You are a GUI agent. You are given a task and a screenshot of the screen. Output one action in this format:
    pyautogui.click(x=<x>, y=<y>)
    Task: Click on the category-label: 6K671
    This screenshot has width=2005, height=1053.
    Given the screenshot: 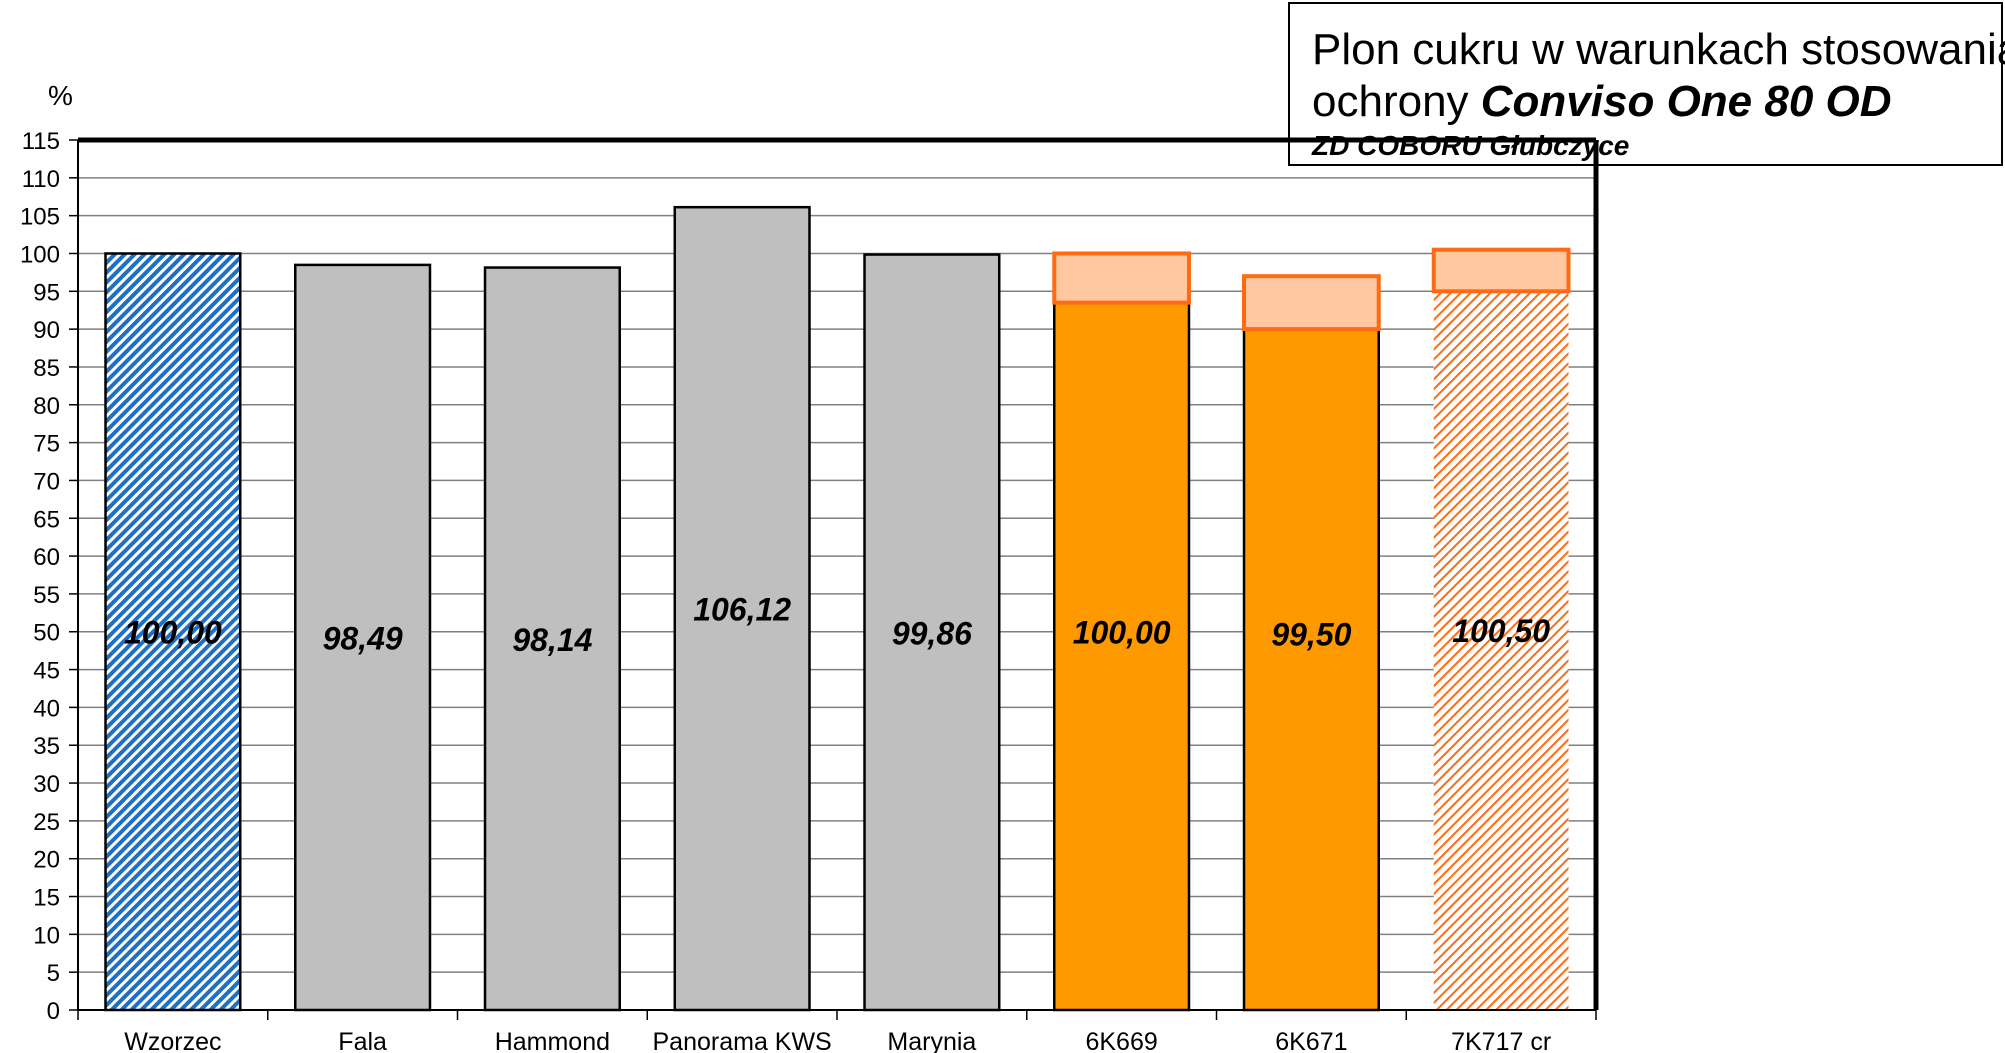 What is the action you would take?
    pyautogui.click(x=1311, y=1040)
    